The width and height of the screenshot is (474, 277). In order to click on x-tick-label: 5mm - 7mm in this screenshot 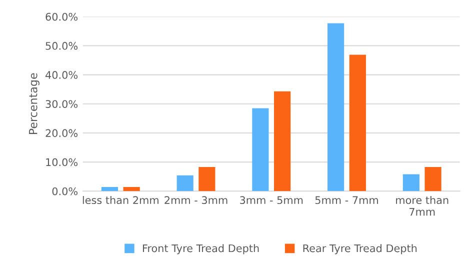, I will do `click(346, 200)`.